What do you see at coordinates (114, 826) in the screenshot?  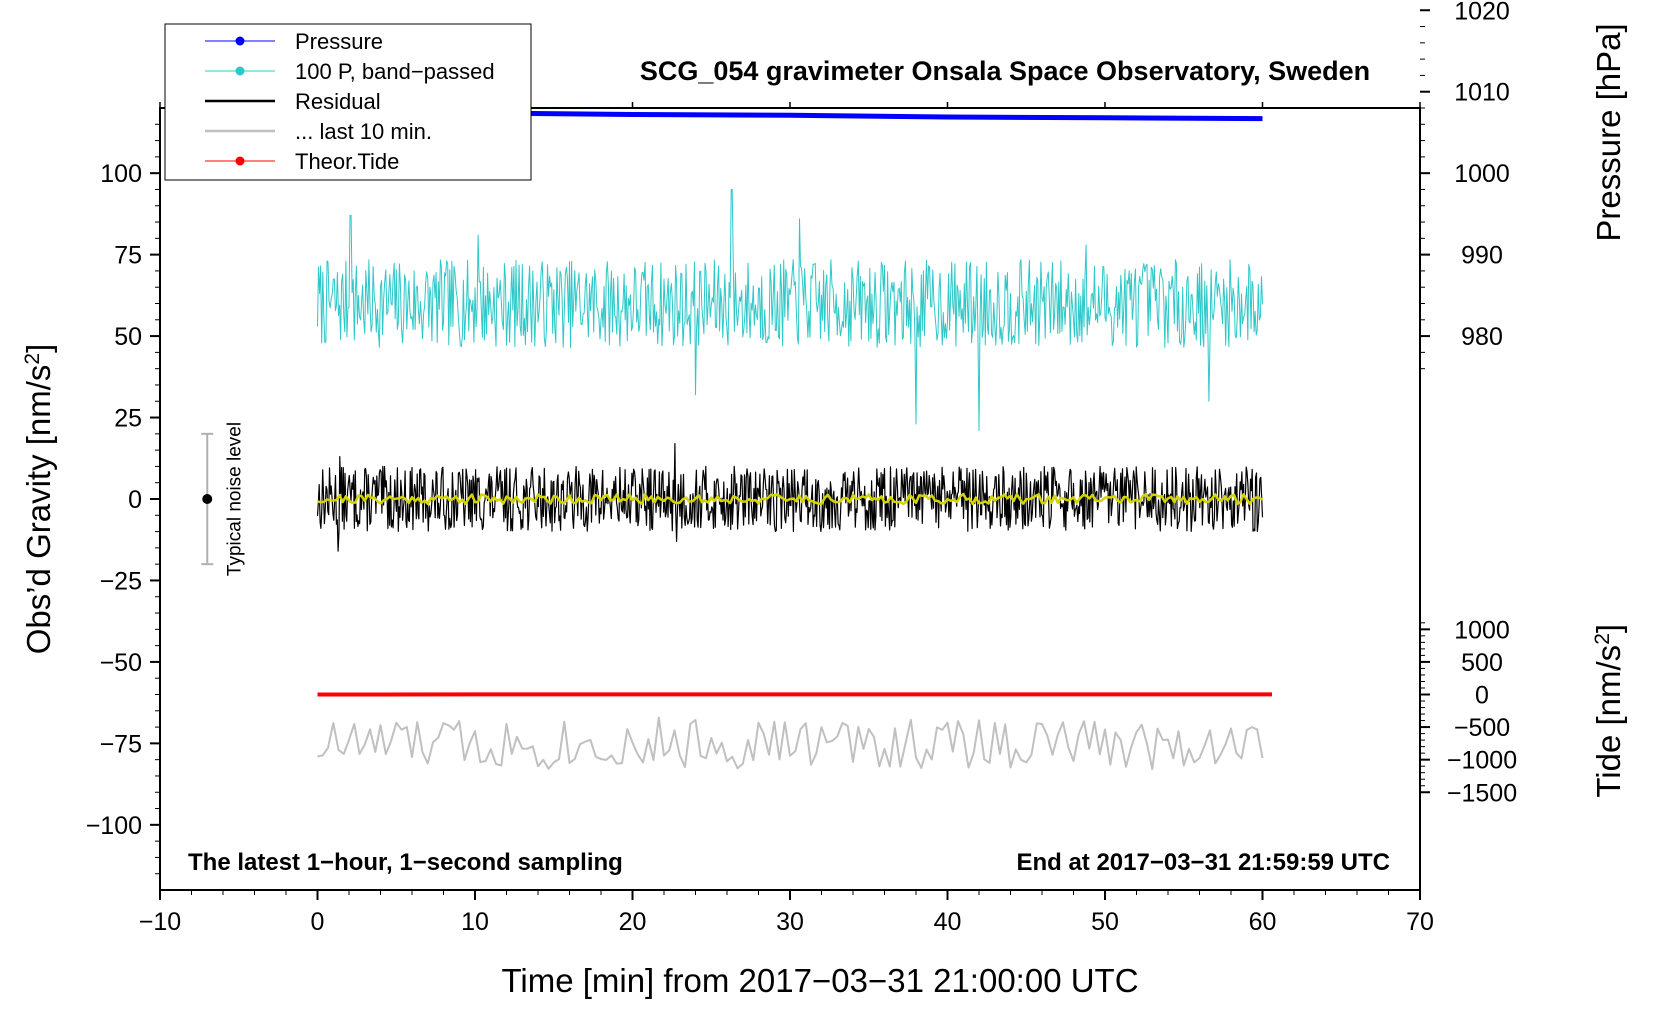 I see `y-left-tick-label: −100` at bounding box center [114, 826].